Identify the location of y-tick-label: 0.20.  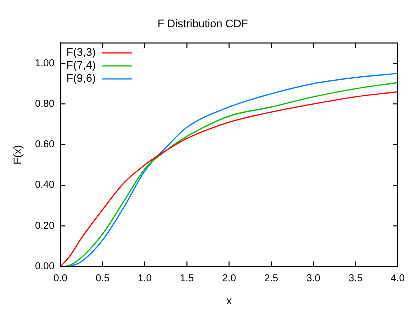
(45, 226).